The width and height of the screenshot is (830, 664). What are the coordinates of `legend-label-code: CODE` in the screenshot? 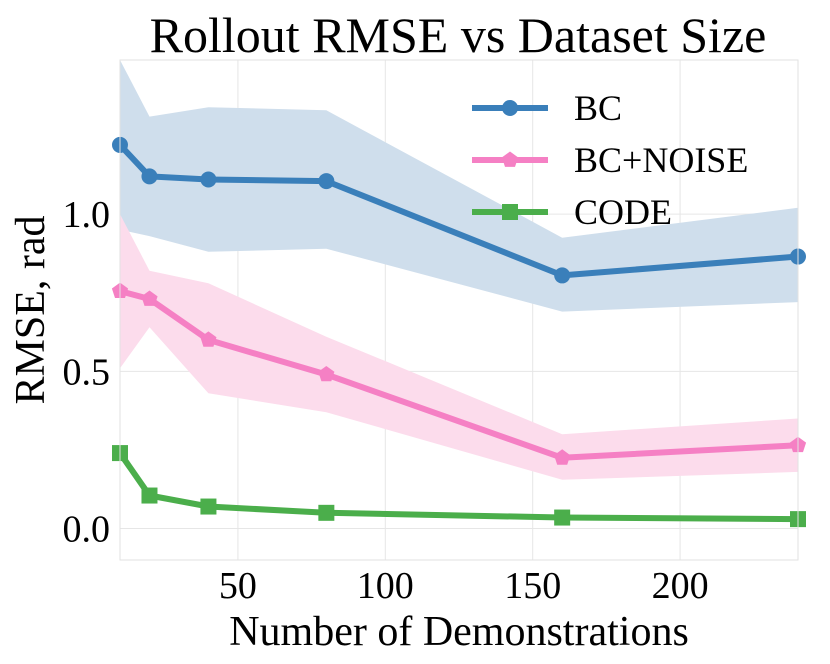 It's located at (623, 212).